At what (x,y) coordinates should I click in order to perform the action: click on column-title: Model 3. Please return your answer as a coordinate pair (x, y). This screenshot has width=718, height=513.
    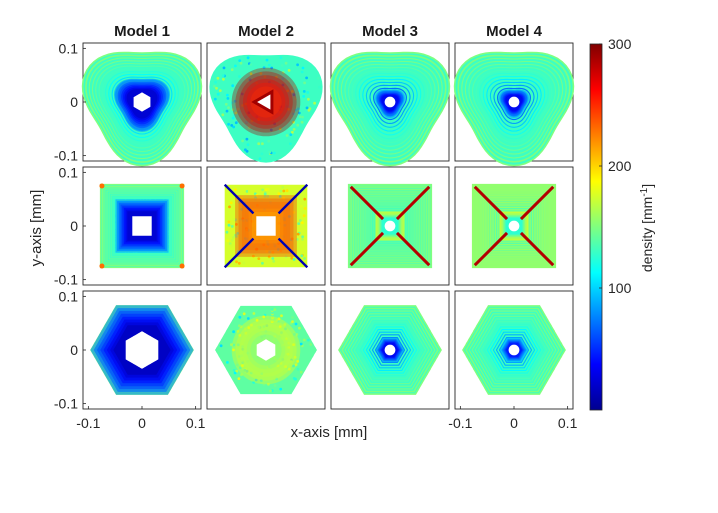
    Looking at the image, I should click on (390, 31).